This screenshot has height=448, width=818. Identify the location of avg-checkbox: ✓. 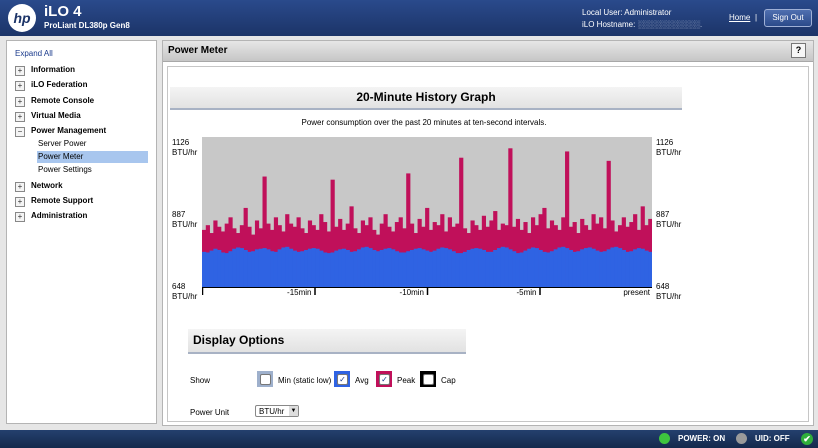
(342, 379).